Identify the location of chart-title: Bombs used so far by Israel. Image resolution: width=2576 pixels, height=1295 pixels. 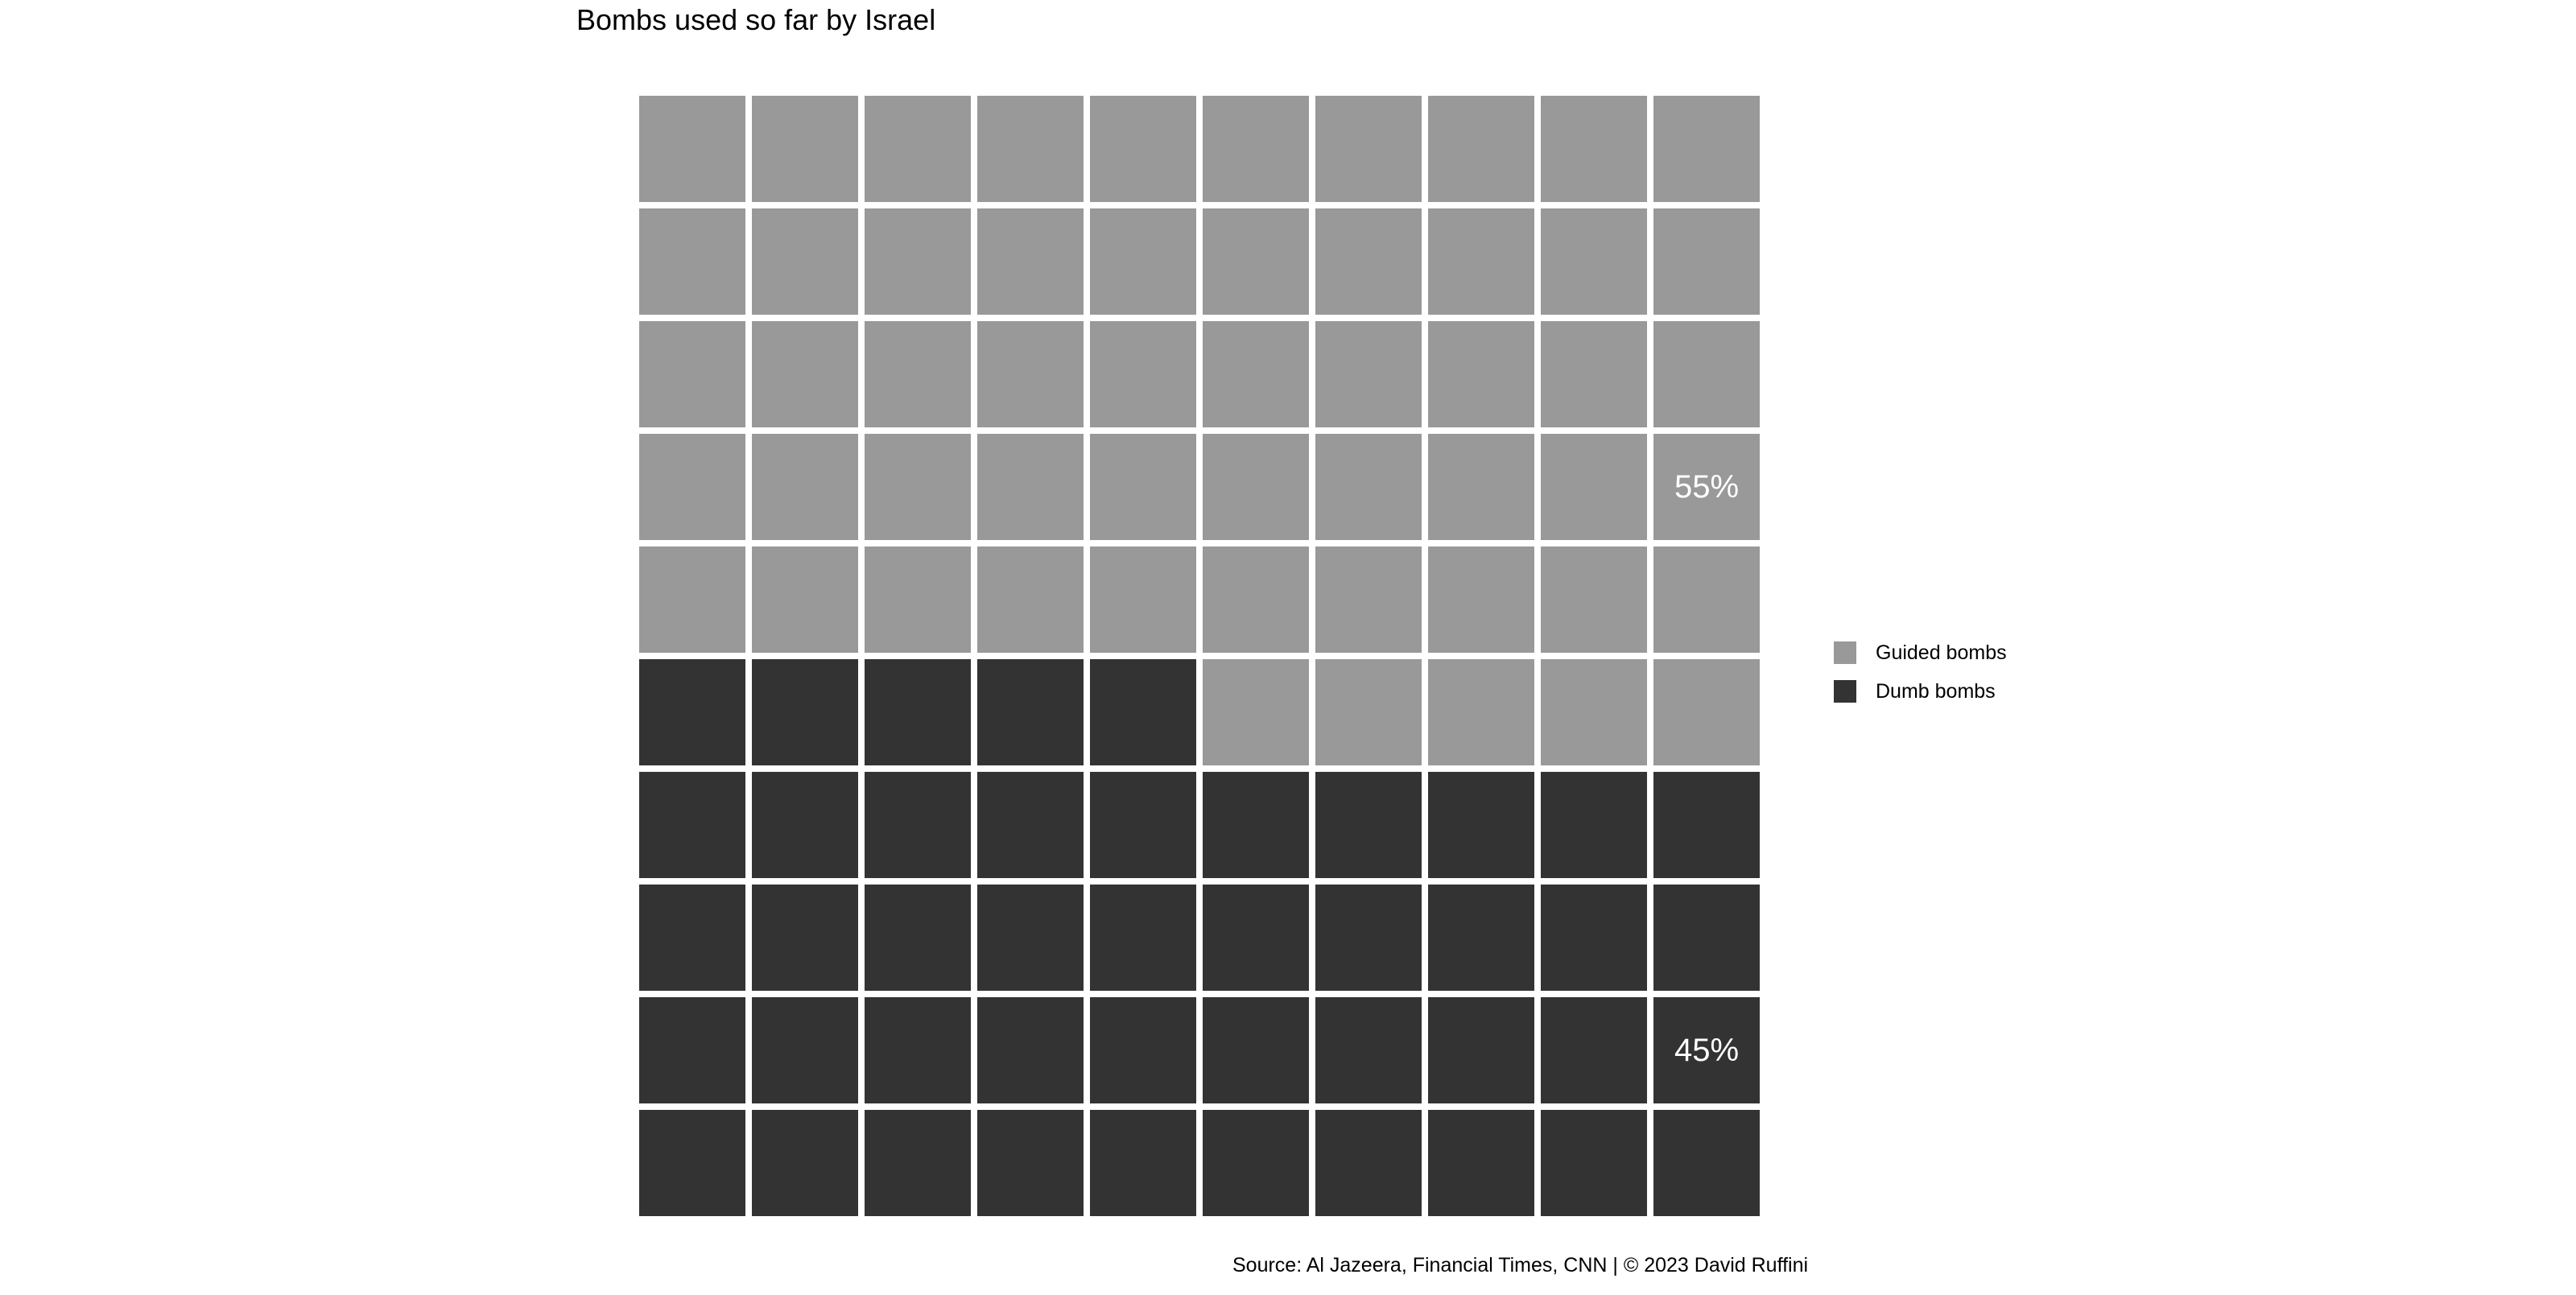
(756, 19).